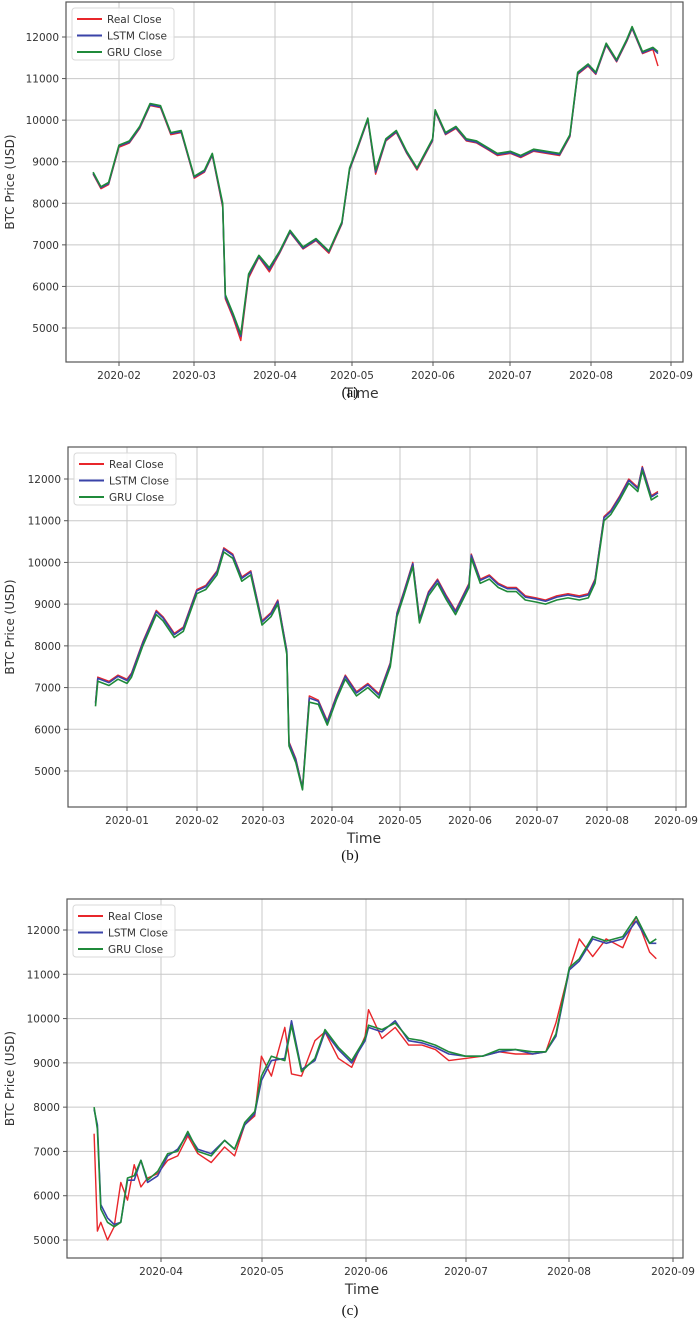 The width and height of the screenshot is (700, 1329). What do you see at coordinates (350, 856) in the screenshot?
I see `caption-b: (b)` at bounding box center [350, 856].